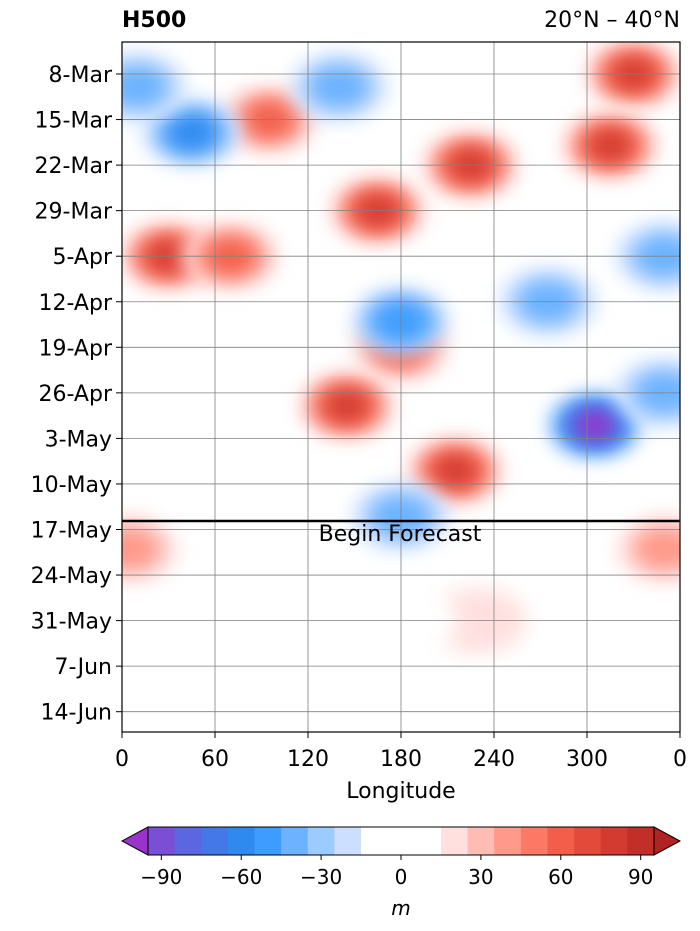  Describe the element at coordinates (215, 759) in the screenshot. I see `x-tick-label: 60` at that location.